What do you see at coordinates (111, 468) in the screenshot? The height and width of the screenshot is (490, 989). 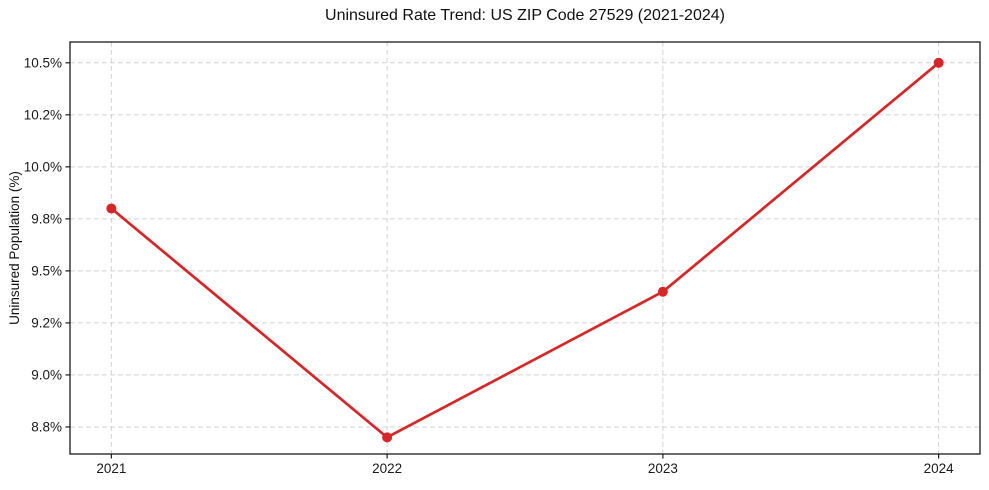 I see `x-tick-label: 2021` at bounding box center [111, 468].